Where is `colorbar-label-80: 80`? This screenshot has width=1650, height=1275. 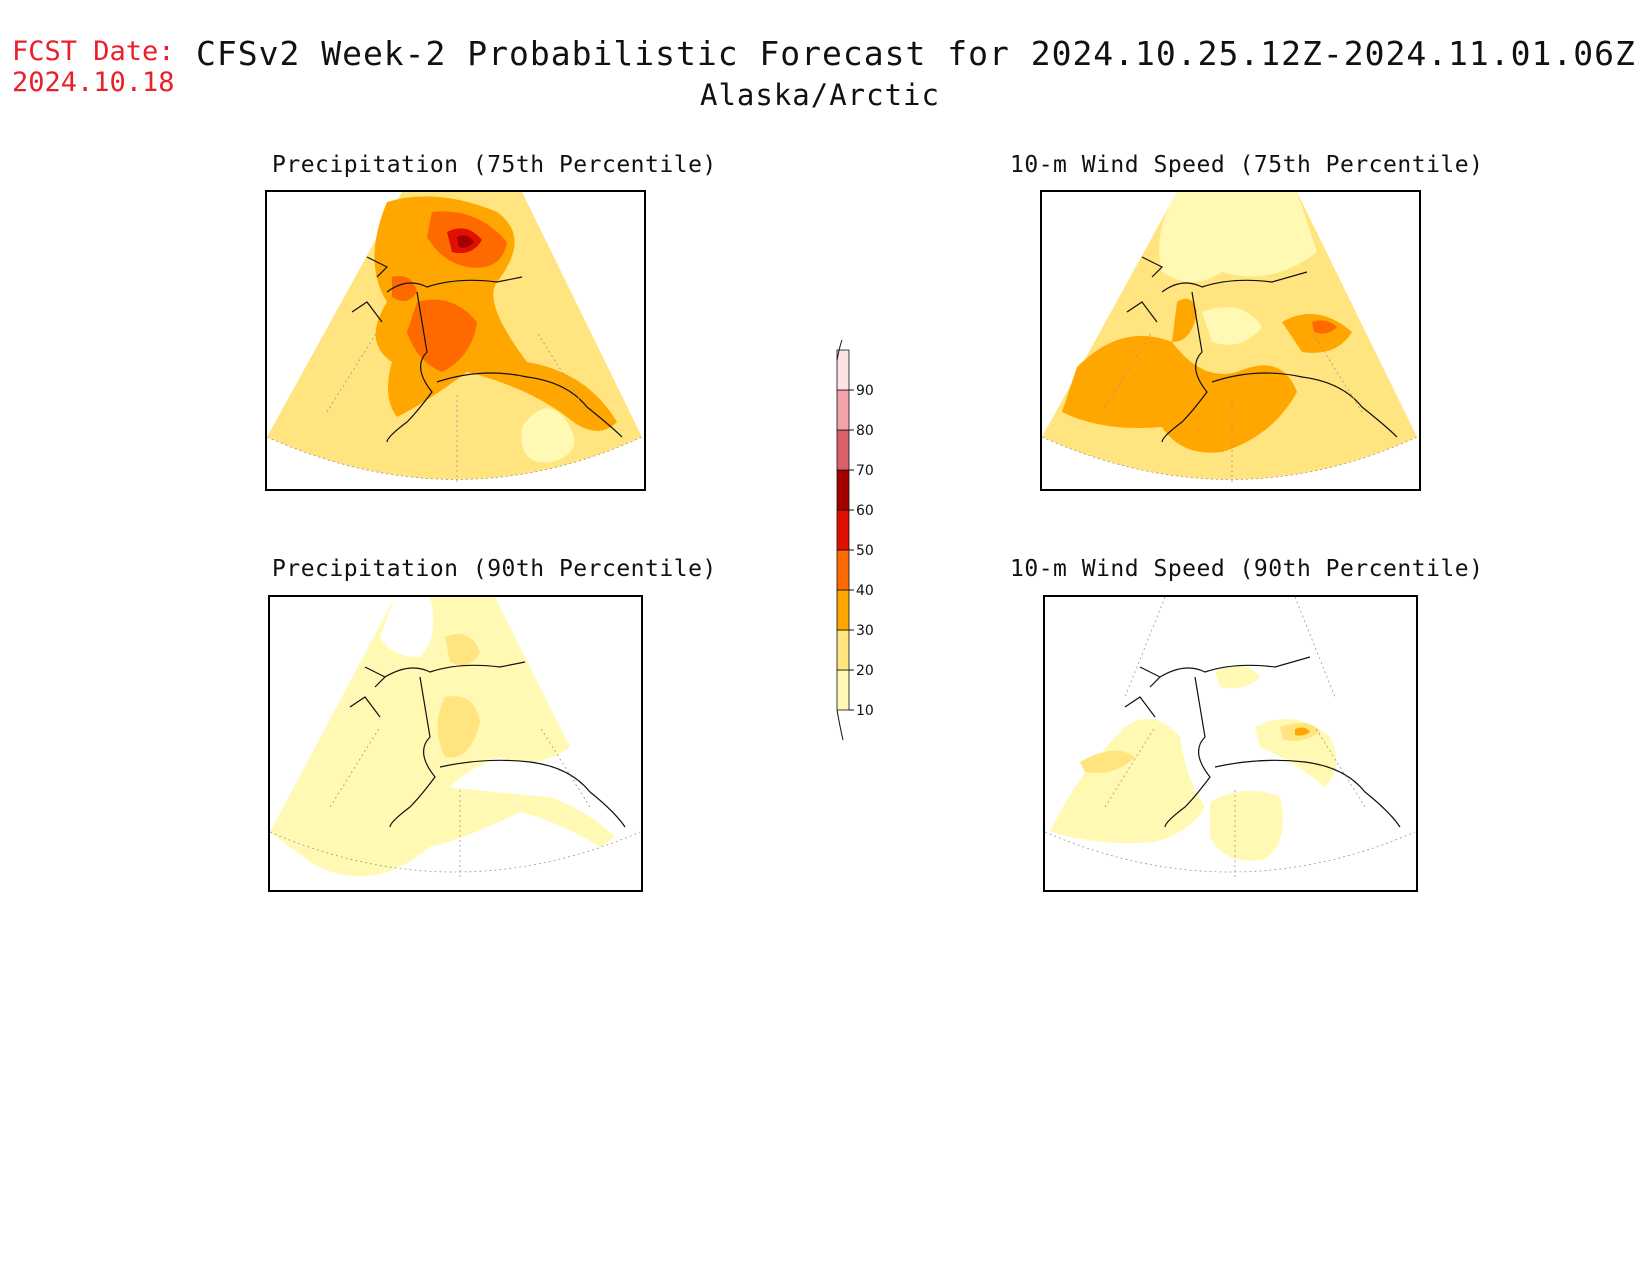 colorbar-label-80: 80 is located at coordinates (865, 431).